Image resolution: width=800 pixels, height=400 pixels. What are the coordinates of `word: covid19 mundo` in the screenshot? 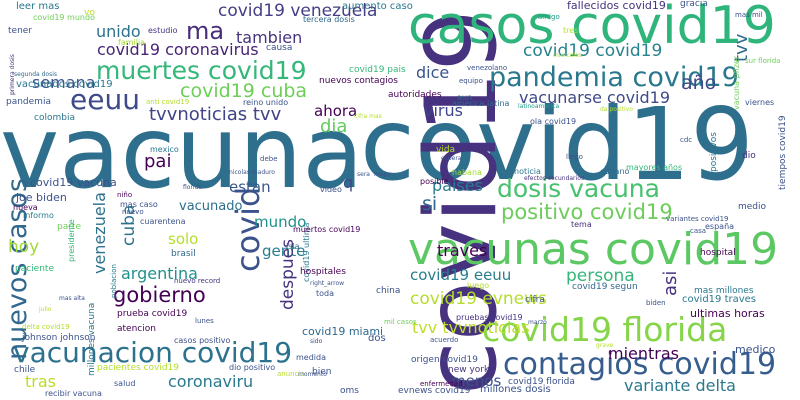 It's located at (64, 17).